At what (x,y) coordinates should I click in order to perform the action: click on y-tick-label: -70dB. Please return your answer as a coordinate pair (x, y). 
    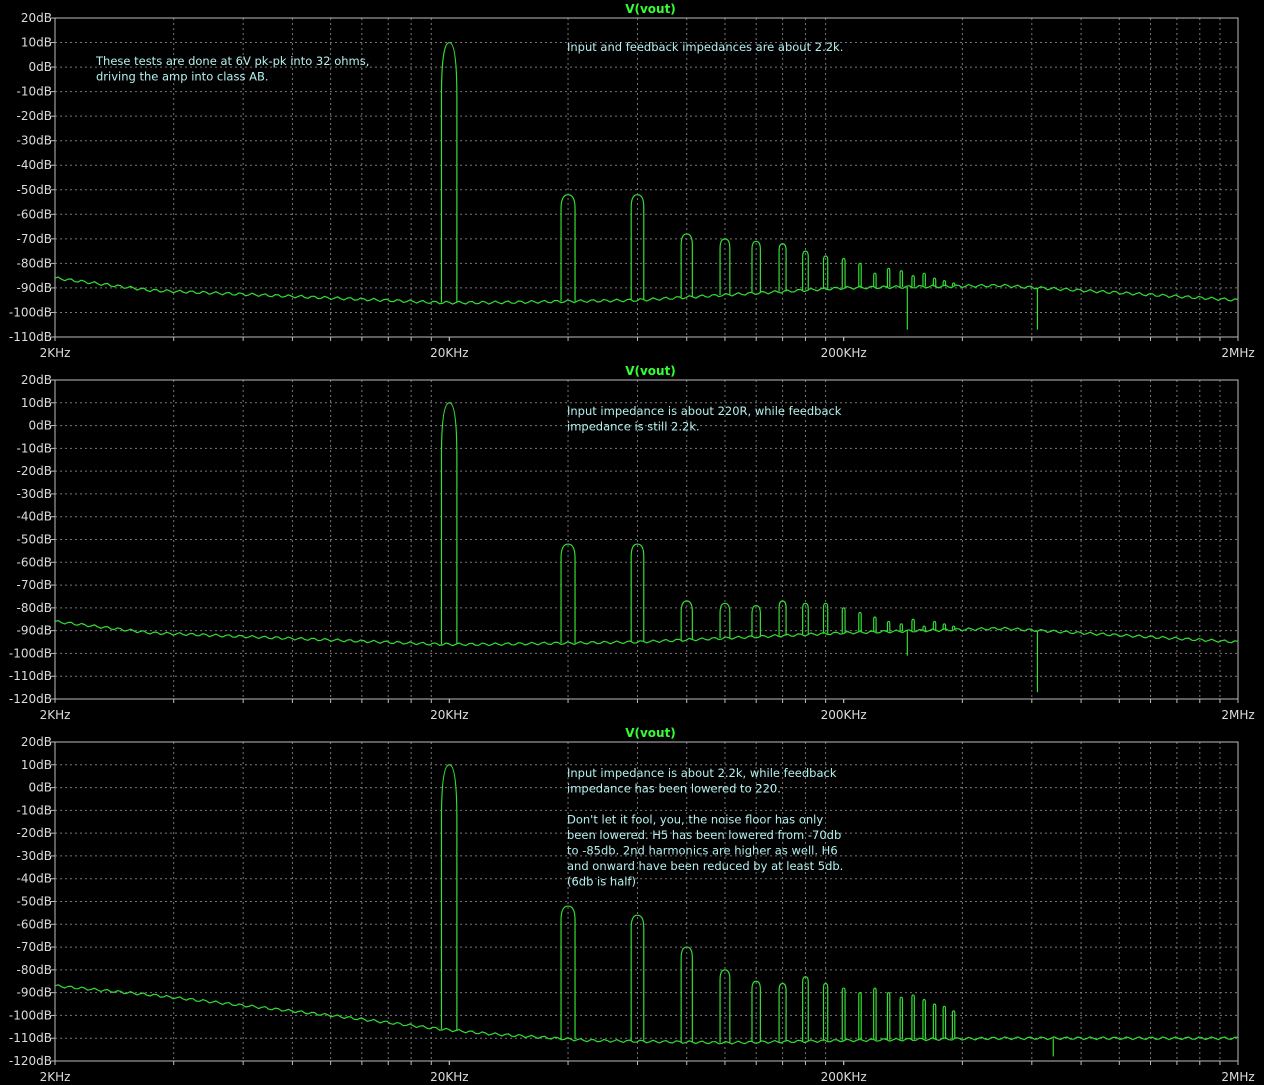
    Looking at the image, I should click on (34, 585).